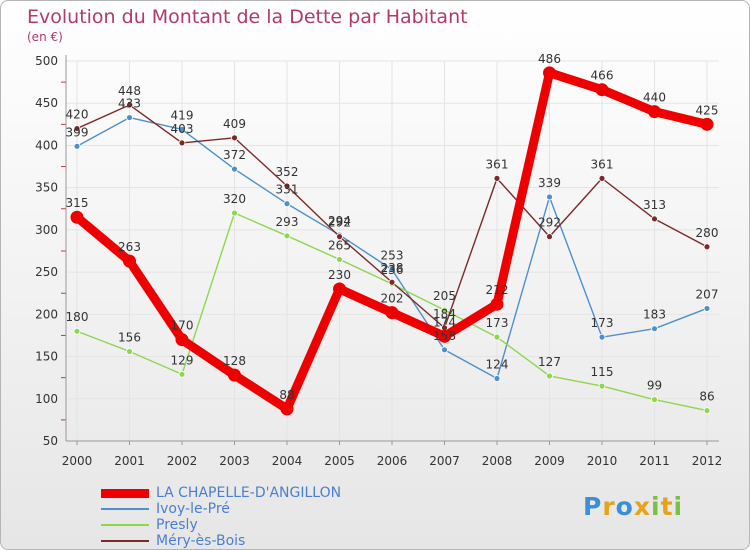  Describe the element at coordinates (339, 245) in the screenshot. I see `data-label: 265` at that location.